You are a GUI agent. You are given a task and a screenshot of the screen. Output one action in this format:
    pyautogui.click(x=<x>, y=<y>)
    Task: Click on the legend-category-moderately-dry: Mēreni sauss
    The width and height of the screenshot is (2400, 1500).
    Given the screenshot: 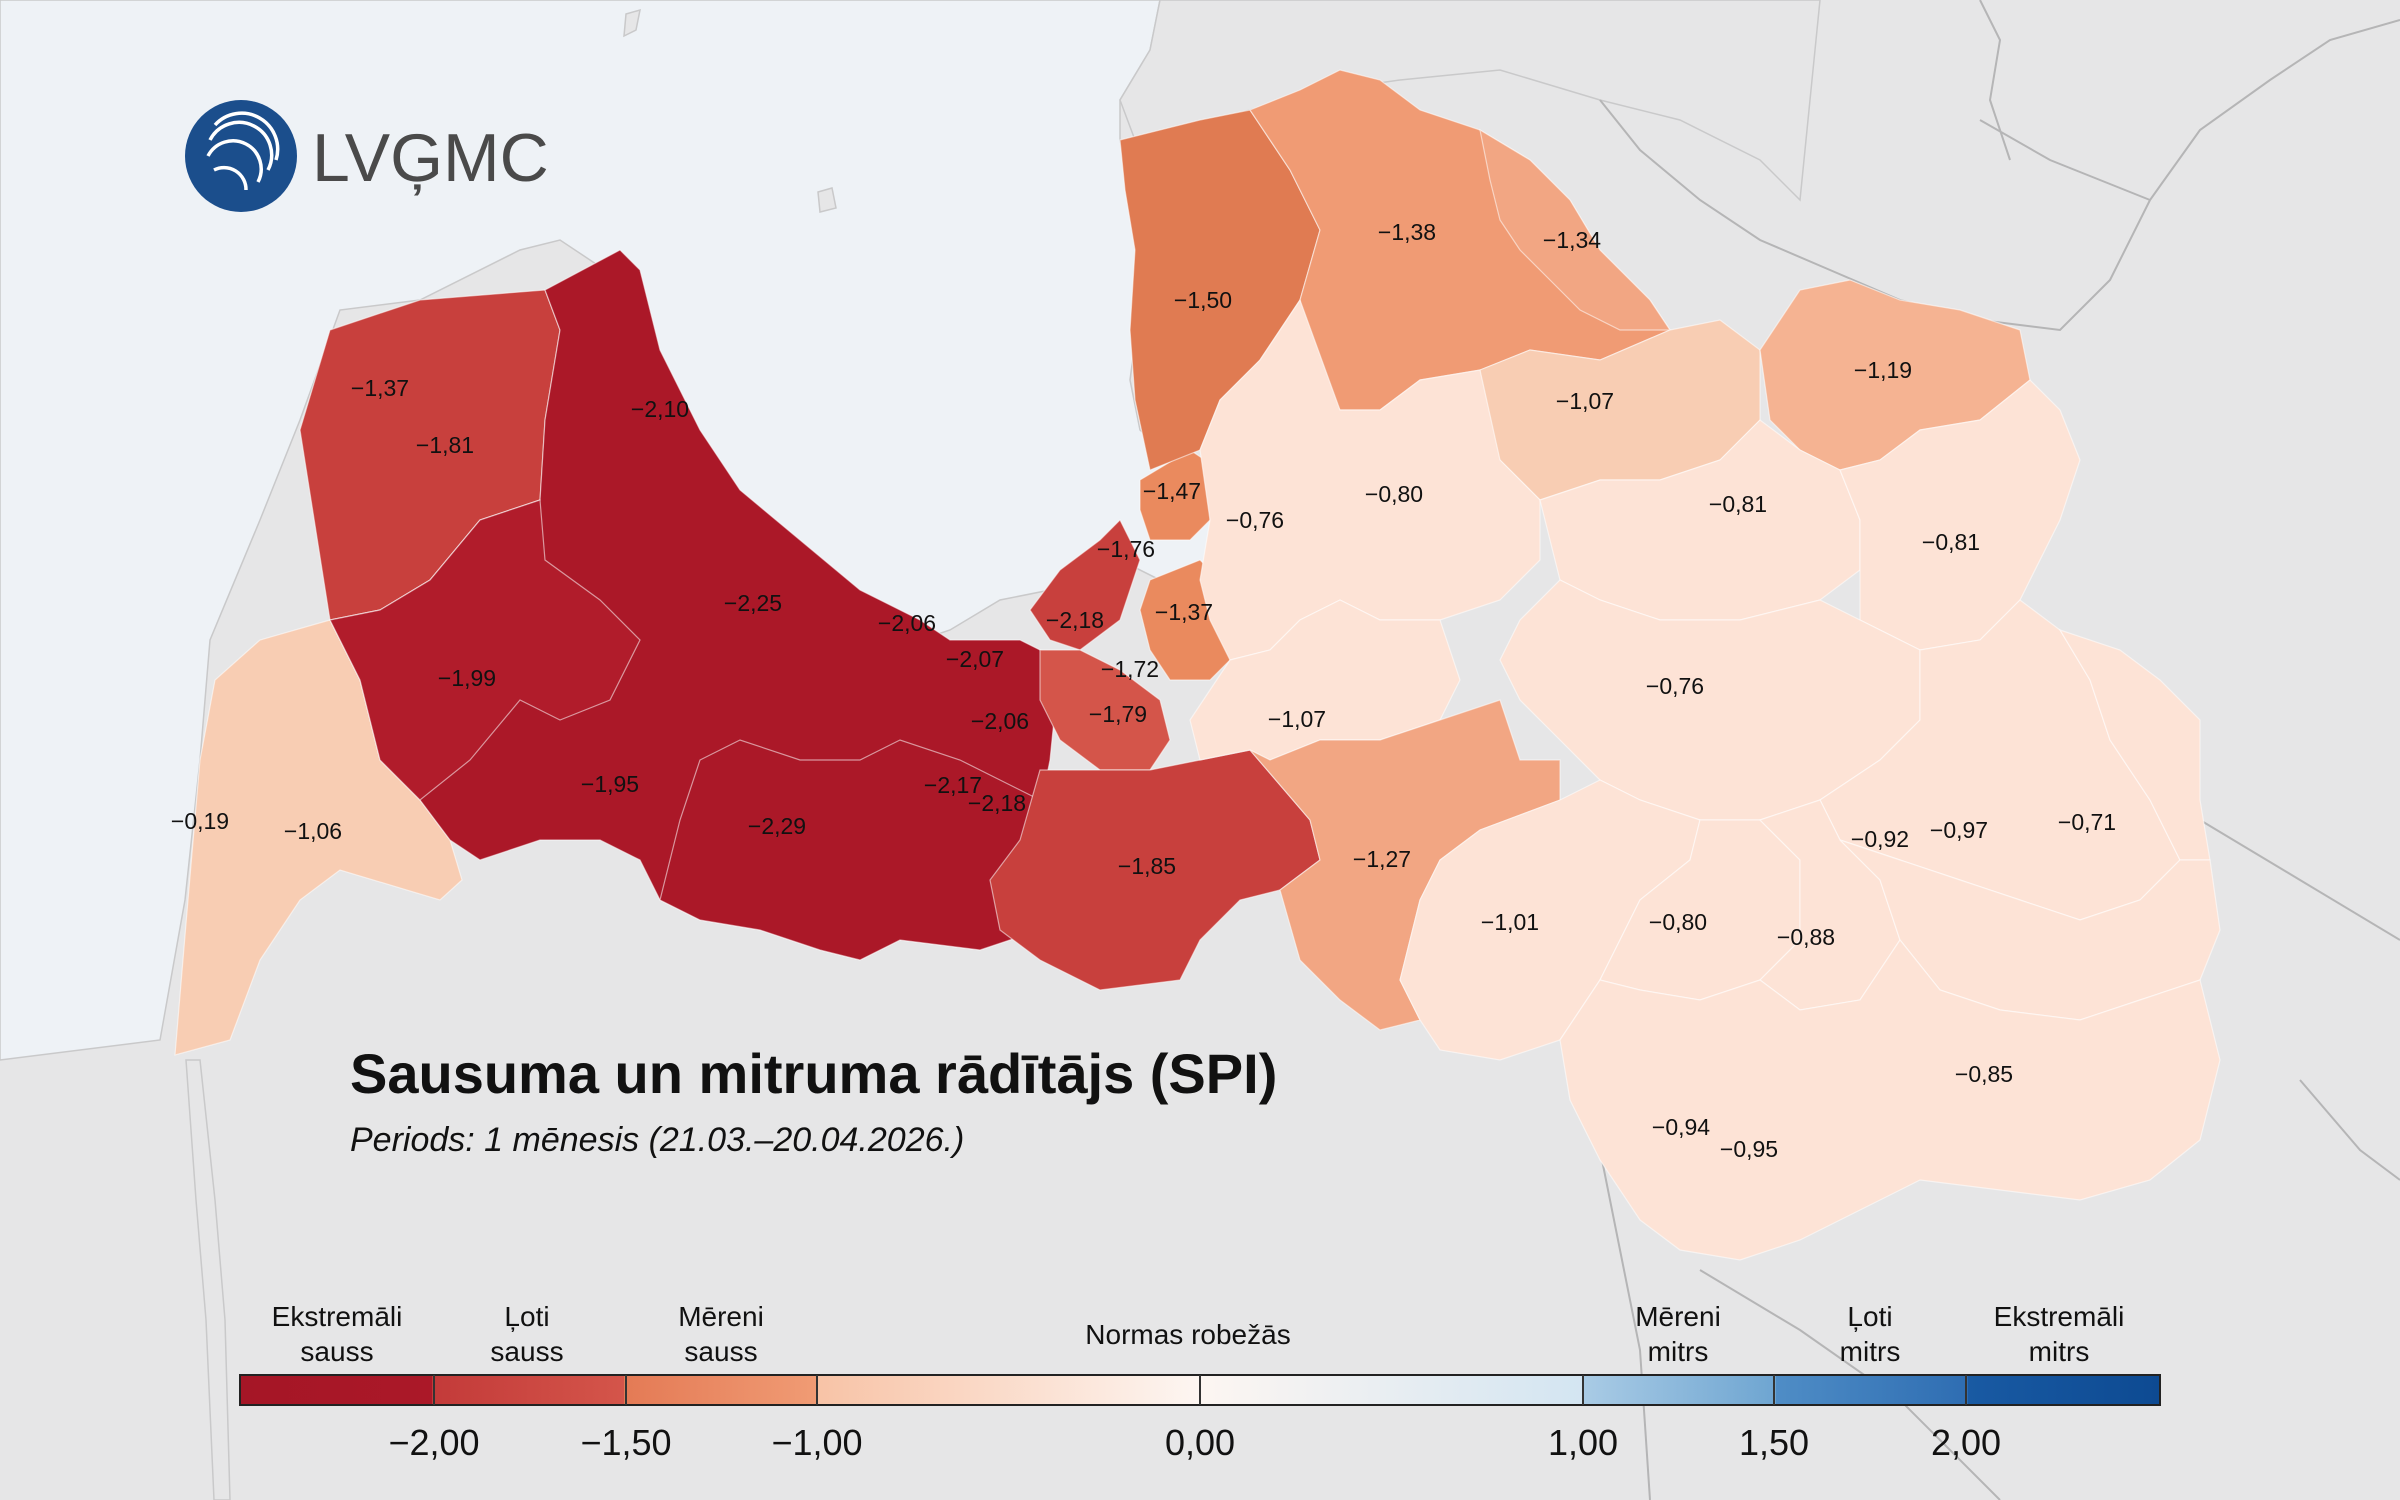 What is the action you would take?
    pyautogui.click(x=721, y=1334)
    